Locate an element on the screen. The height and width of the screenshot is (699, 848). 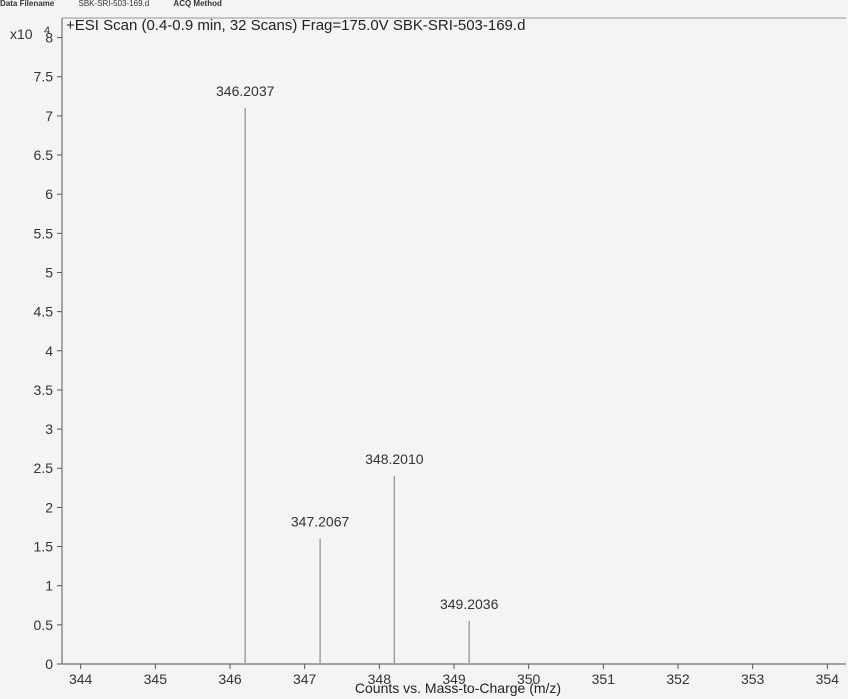
y-tick-label: 4.5 is located at coordinates (44, 312).